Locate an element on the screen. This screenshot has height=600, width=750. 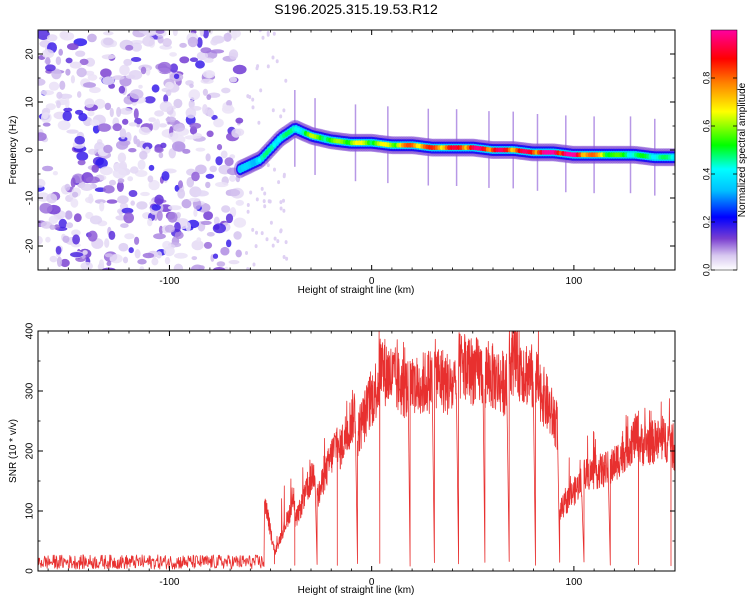
snr-ytick-label: 200 is located at coordinates (30, 450).